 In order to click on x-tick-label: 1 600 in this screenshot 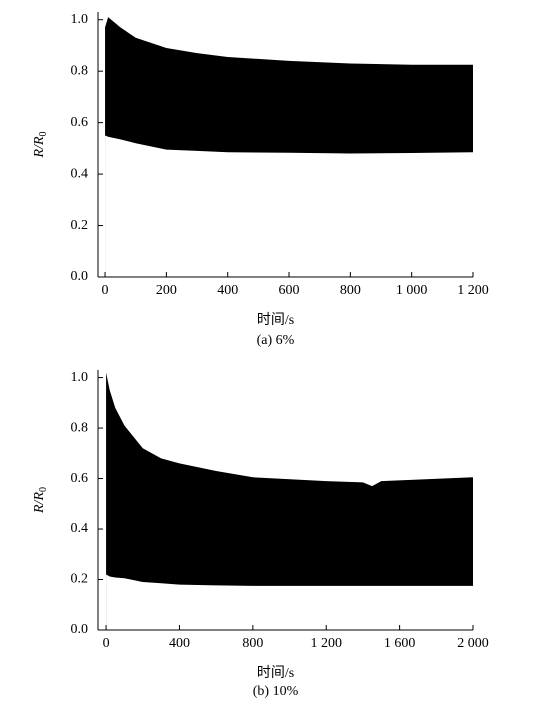, I will do `click(400, 643)`.